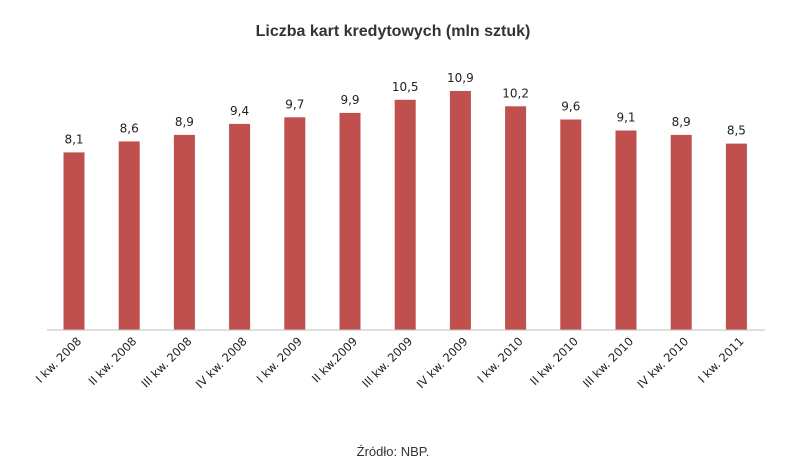  I want to click on value-label-13: 8,5, so click(736, 131).